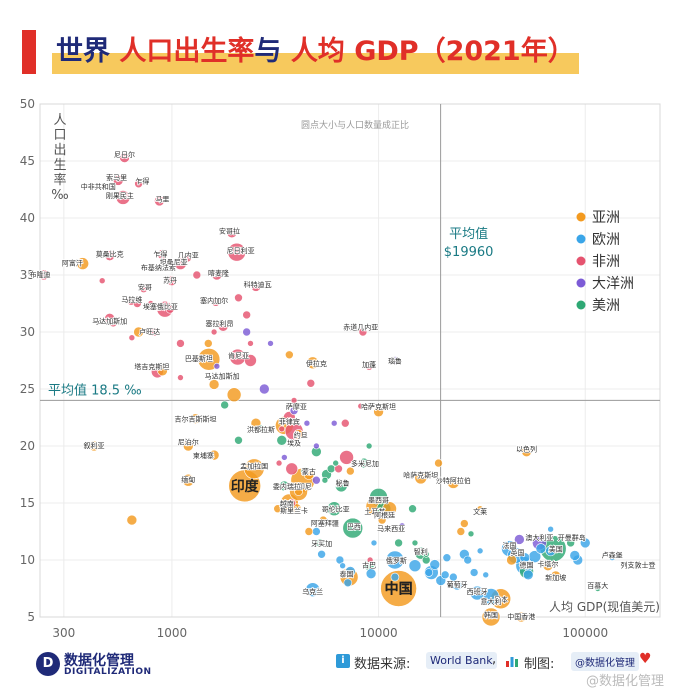  Describe the element at coordinates (187, 51) in the screenshot. I see `title-text-2: 人口出生率` at that location.